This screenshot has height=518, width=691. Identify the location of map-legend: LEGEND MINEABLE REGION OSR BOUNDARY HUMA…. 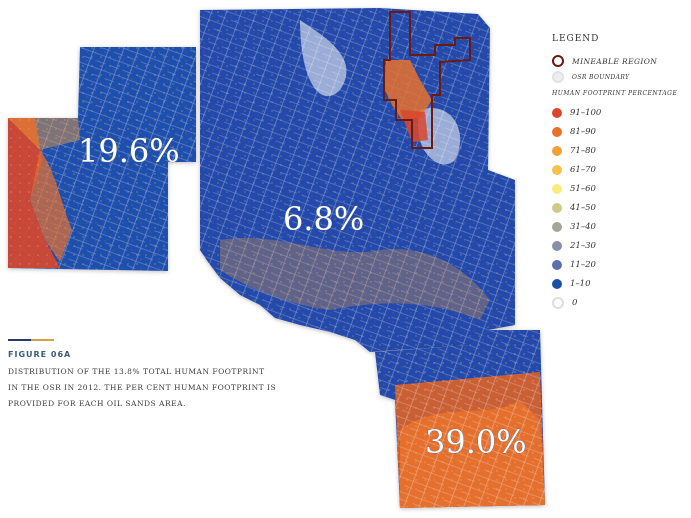
(620, 173).